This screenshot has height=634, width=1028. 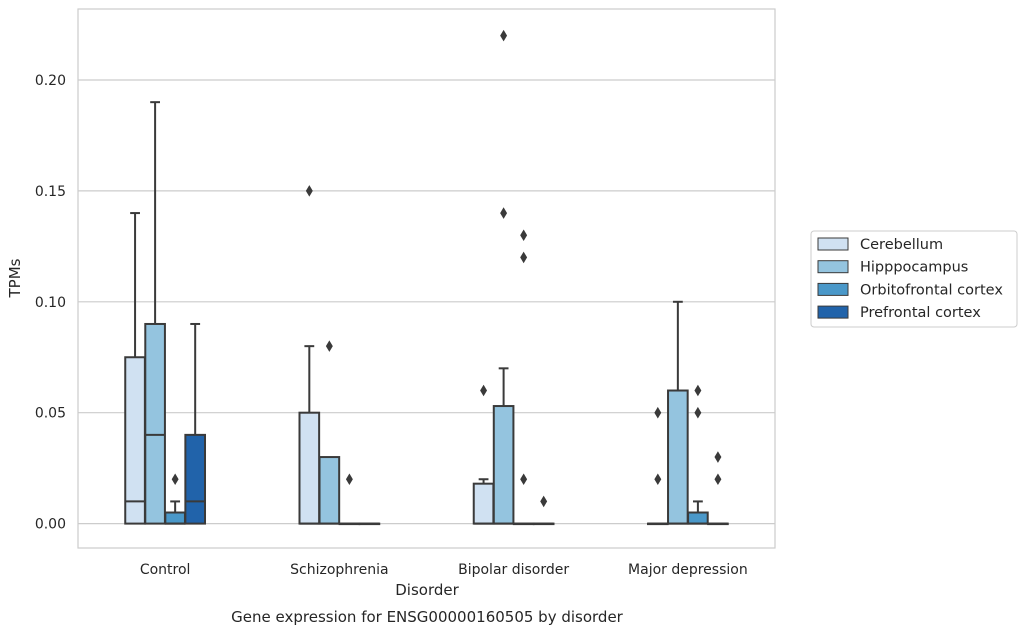 I want to click on y-tick-label: 0.05, so click(x=50, y=414).